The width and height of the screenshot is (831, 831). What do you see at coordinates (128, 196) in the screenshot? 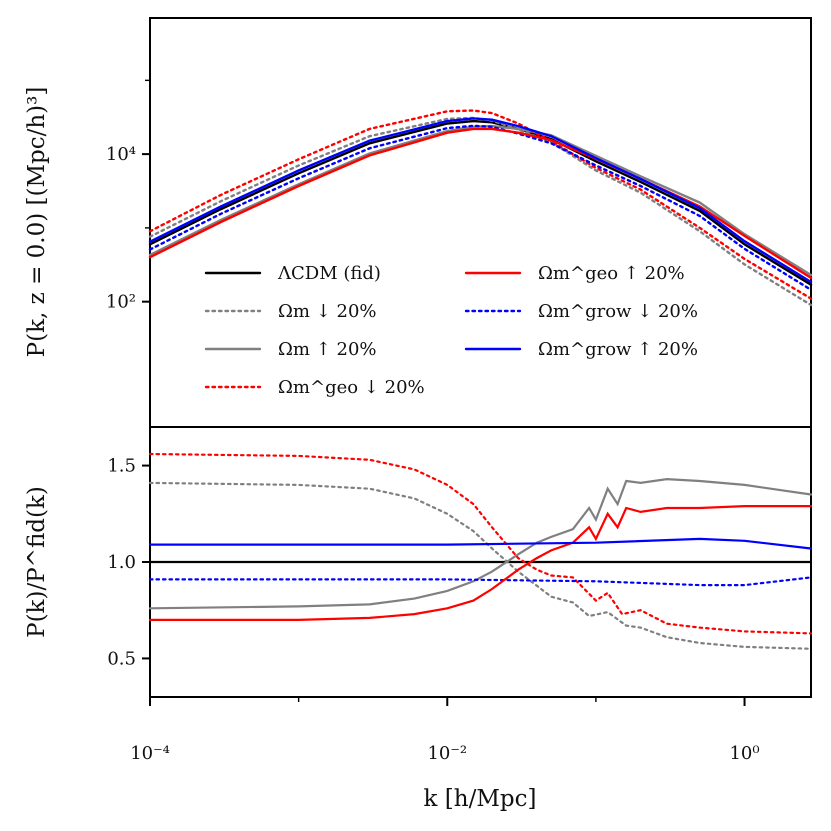
I see `top-y-ticks: 10² 10⁴` at bounding box center [128, 196].